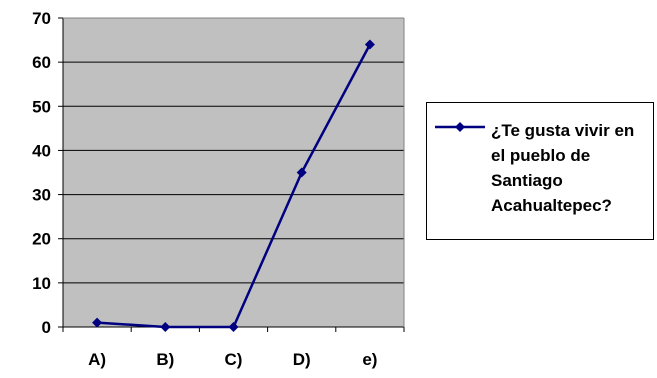  I want to click on x-tick-label: A), so click(97, 359).